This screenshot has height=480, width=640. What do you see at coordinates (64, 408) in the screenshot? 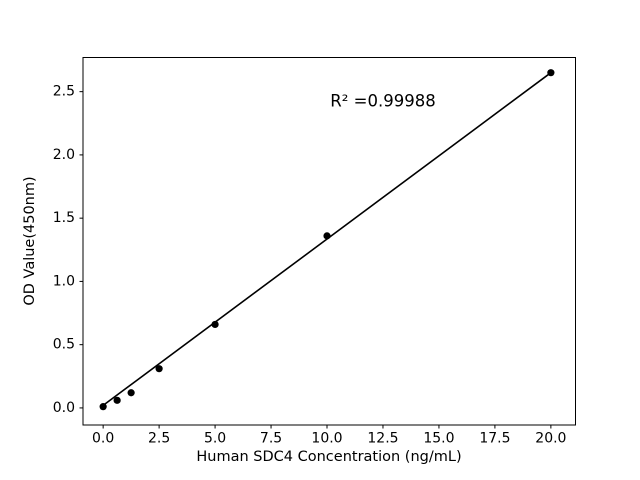
I see `y-tick-label: 0.0` at bounding box center [64, 408].